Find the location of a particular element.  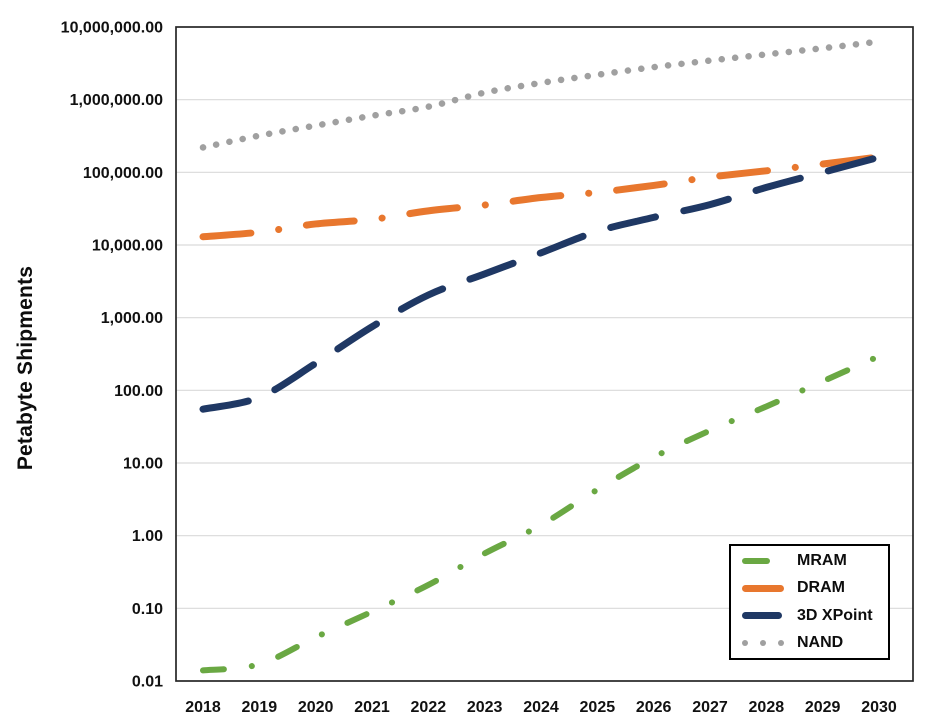

x-tick-label: 2021 is located at coordinates (372, 707).